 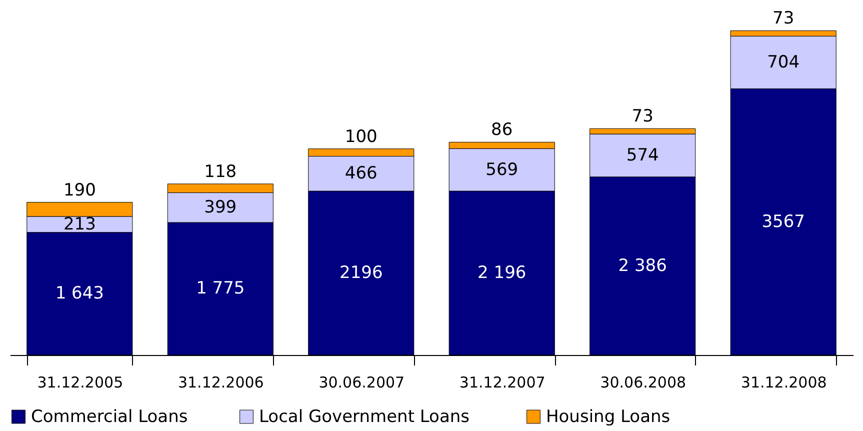 What do you see at coordinates (502, 273) in the screenshot?
I see `data-label: 2 196` at bounding box center [502, 273].